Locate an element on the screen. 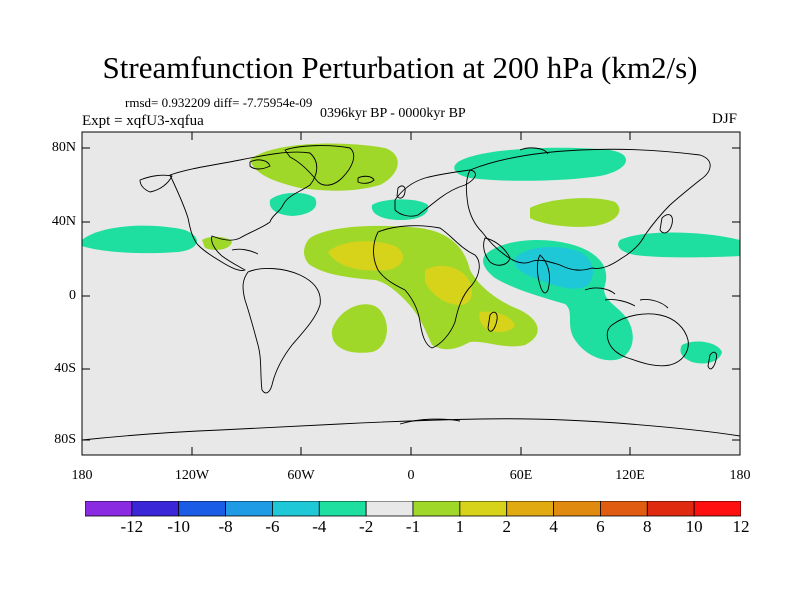 The height and width of the screenshot is (600, 800). colorbar-label: 6 is located at coordinates (600, 526).